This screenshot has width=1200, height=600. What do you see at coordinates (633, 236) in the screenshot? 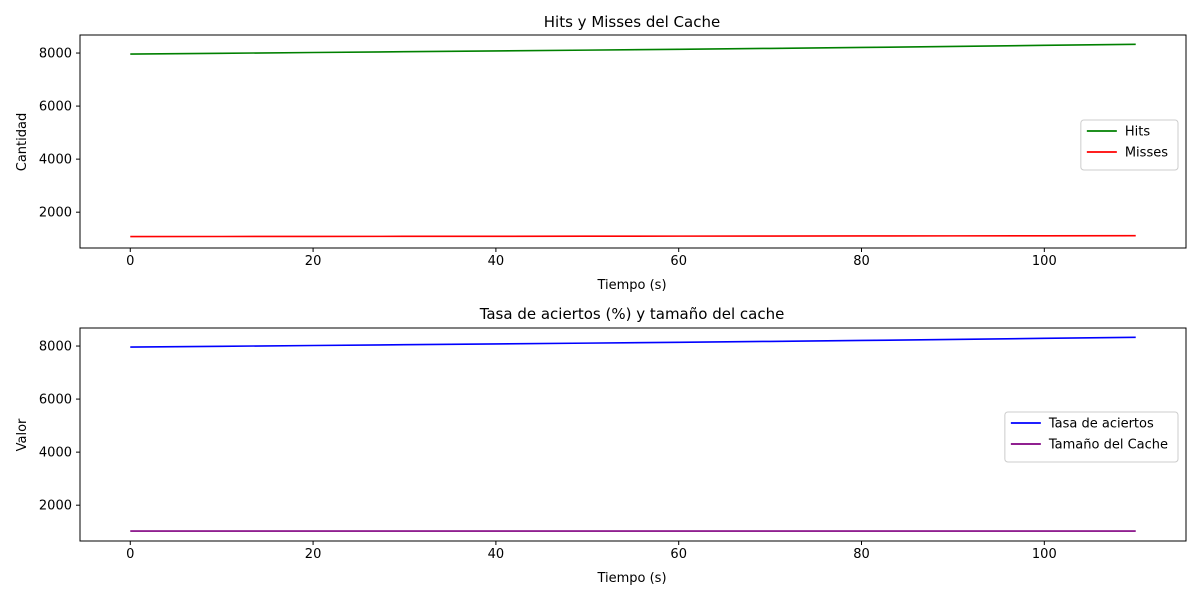
I see `series-line-misses` at bounding box center [633, 236].